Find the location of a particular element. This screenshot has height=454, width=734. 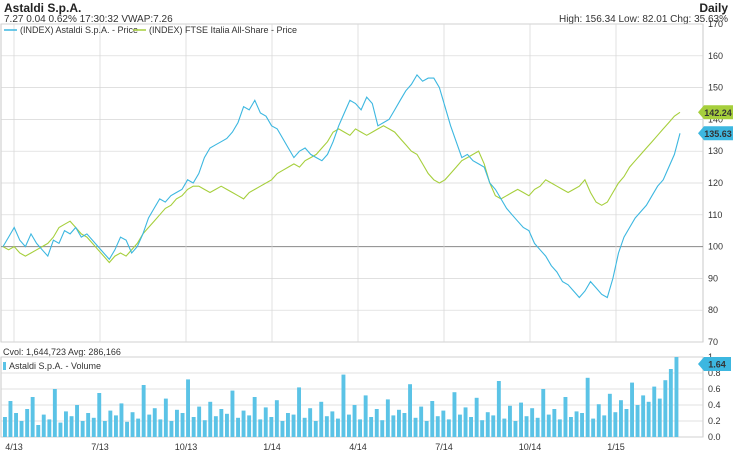

legend-astaldi-label: (INDEX) Astaldi S.p.A. - Price is located at coordinates (79, 30).